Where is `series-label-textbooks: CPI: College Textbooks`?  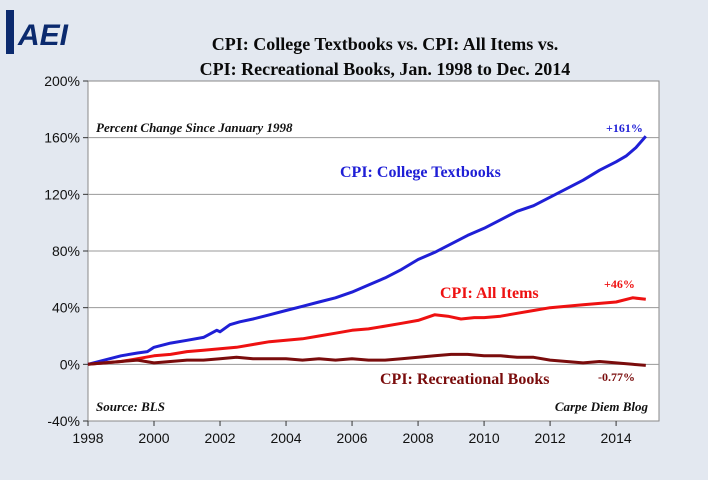
series-label-textbooks: CPI: College Textbooks is located at coordinates (420, 172).